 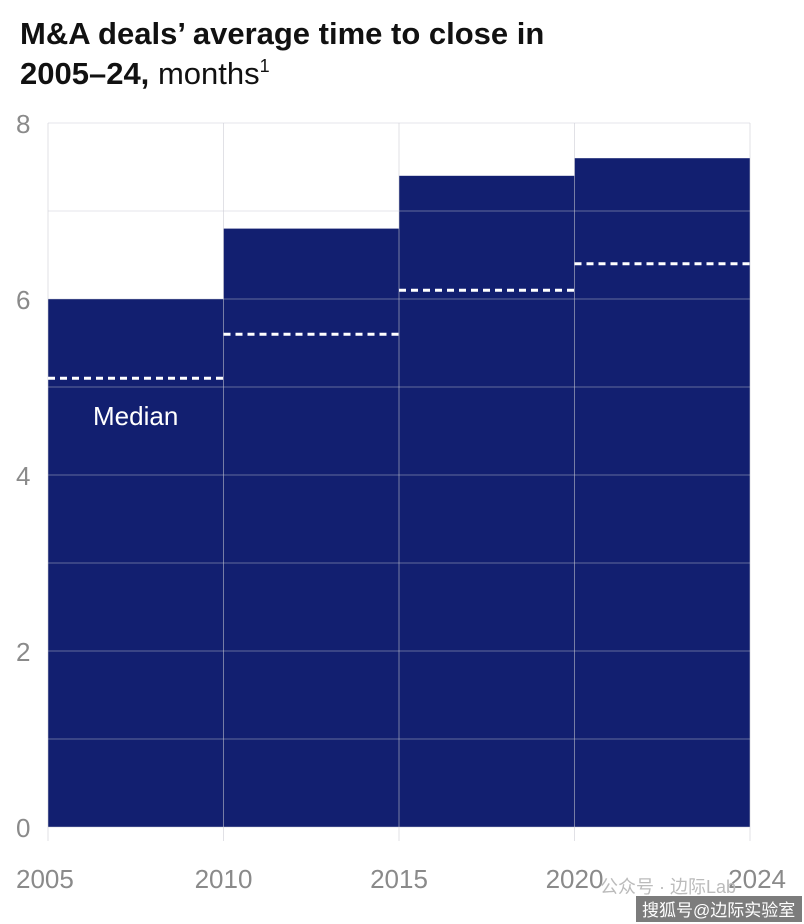 I want to click on y-tick-label: 8, so click(x=23, y=124).